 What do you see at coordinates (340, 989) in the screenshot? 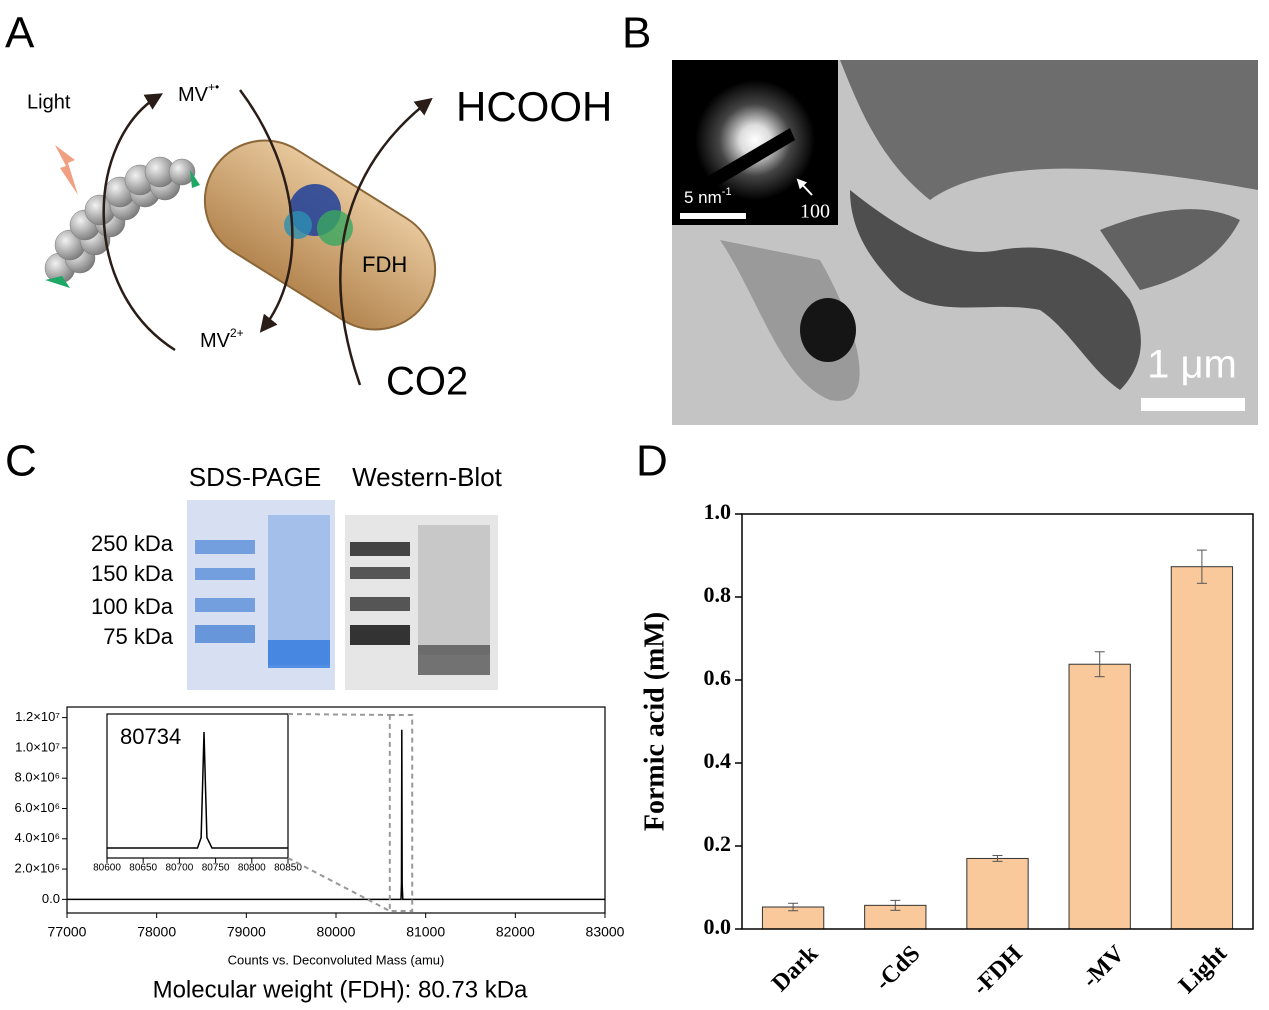
I see `caption: Molecular weight (FDH): 80.73 kDa` at bounding box center [340, 989].